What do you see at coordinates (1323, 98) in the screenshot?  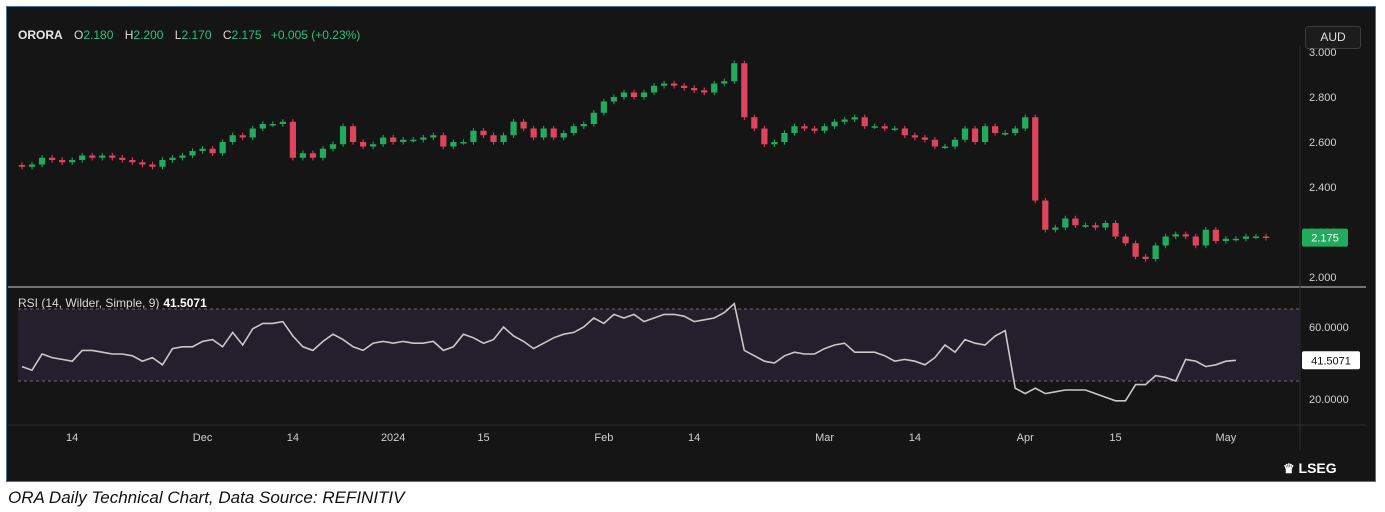 I see `price-tick-label: 2.800` at bounding box center [1323, 98].